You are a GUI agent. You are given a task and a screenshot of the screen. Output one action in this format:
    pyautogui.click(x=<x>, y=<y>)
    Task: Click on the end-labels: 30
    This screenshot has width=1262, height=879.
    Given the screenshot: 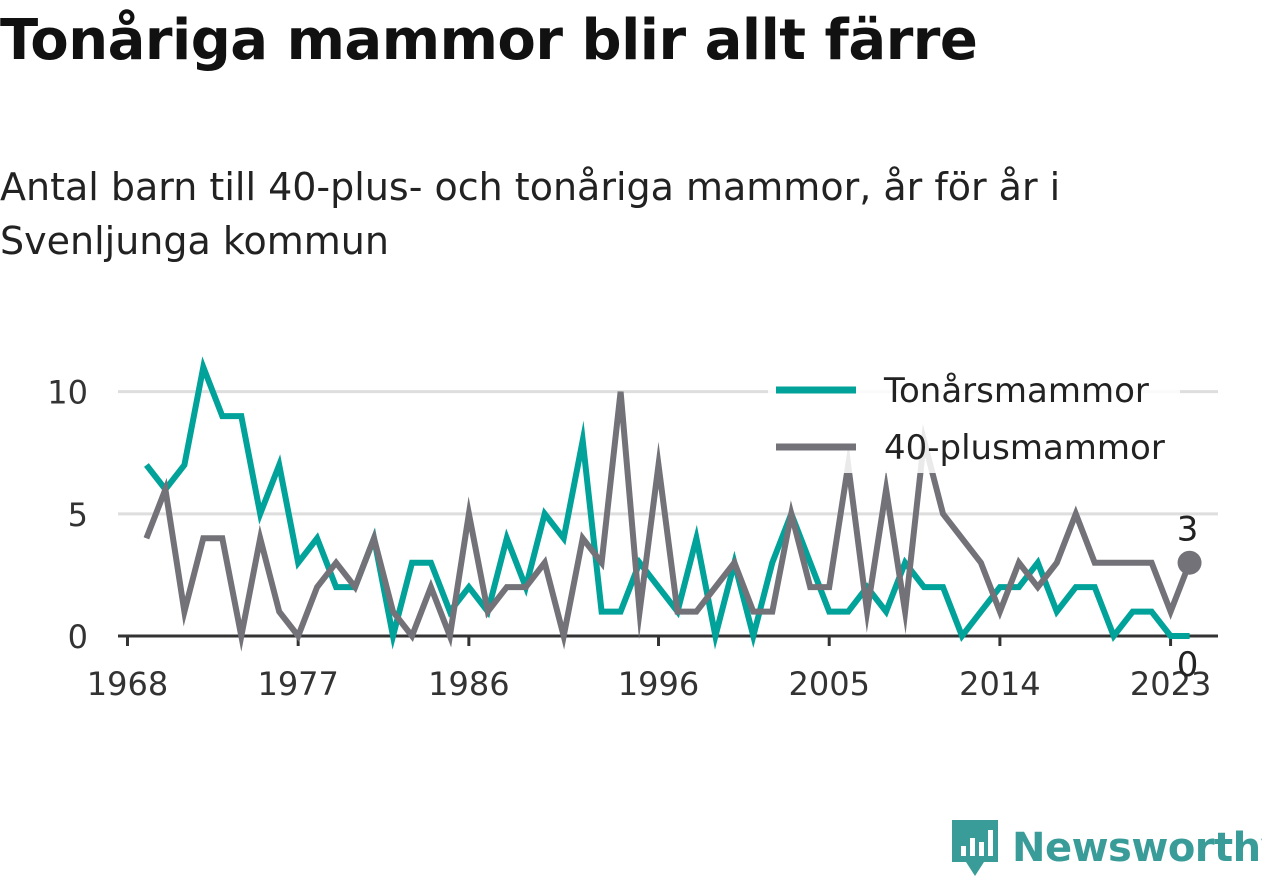 What is the action you would take?
    pyautogui.click(x=1189, y=597)
    